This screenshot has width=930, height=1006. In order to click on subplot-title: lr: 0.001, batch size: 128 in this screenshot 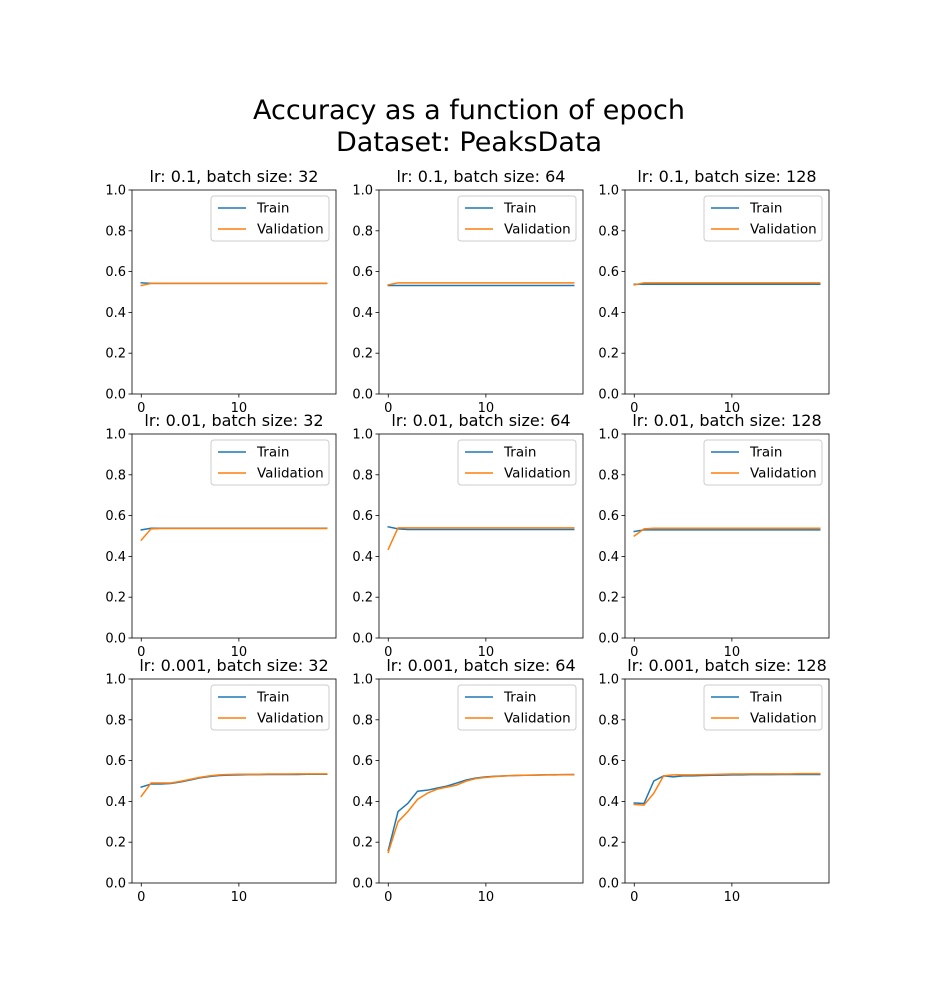, I will do `click(727, 665)`.